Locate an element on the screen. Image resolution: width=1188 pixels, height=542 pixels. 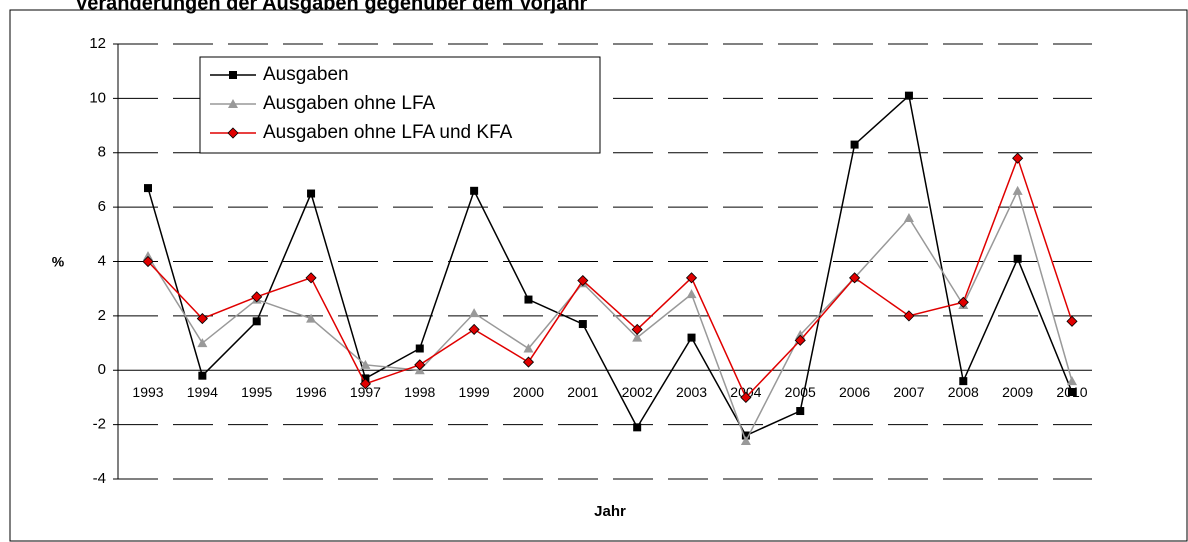
x-tick-label: 1993 is located at coordinates (147, 392).